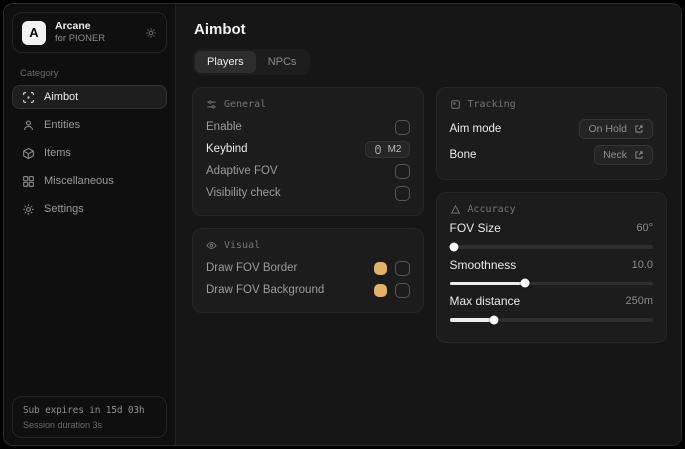 Image resolution: width=685 pixels, height=449 pixels. Describe the element at coordinates (639, 301) in the screenshot. I see `setting-value: 250m` at that location.